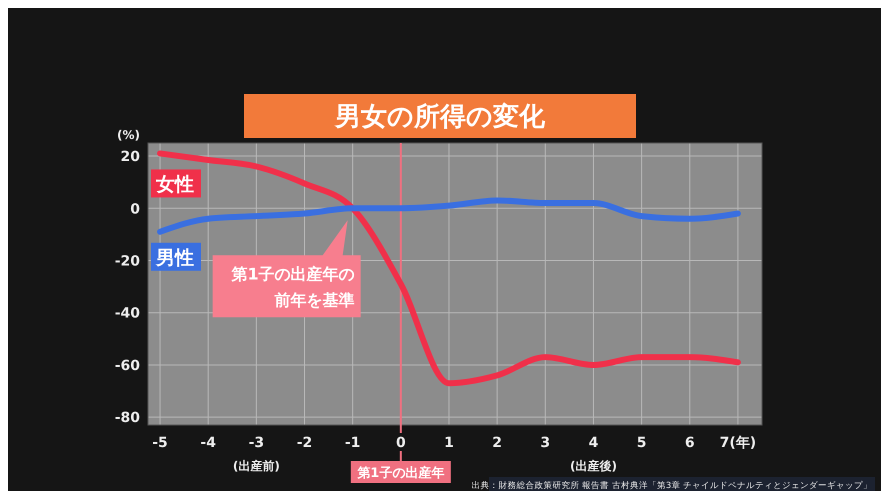 The image size is (889, 499). I want to click on x-tick-label: -1, so click(352, 443).